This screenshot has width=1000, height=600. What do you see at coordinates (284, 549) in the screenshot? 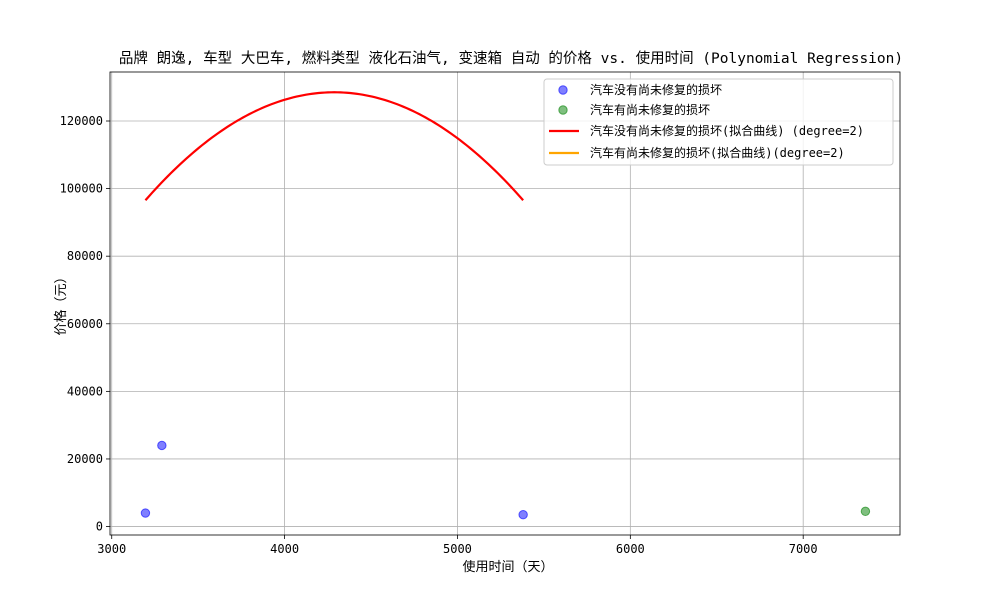
I see `x-tick-label: 4000` at bounding box center [284, 549].